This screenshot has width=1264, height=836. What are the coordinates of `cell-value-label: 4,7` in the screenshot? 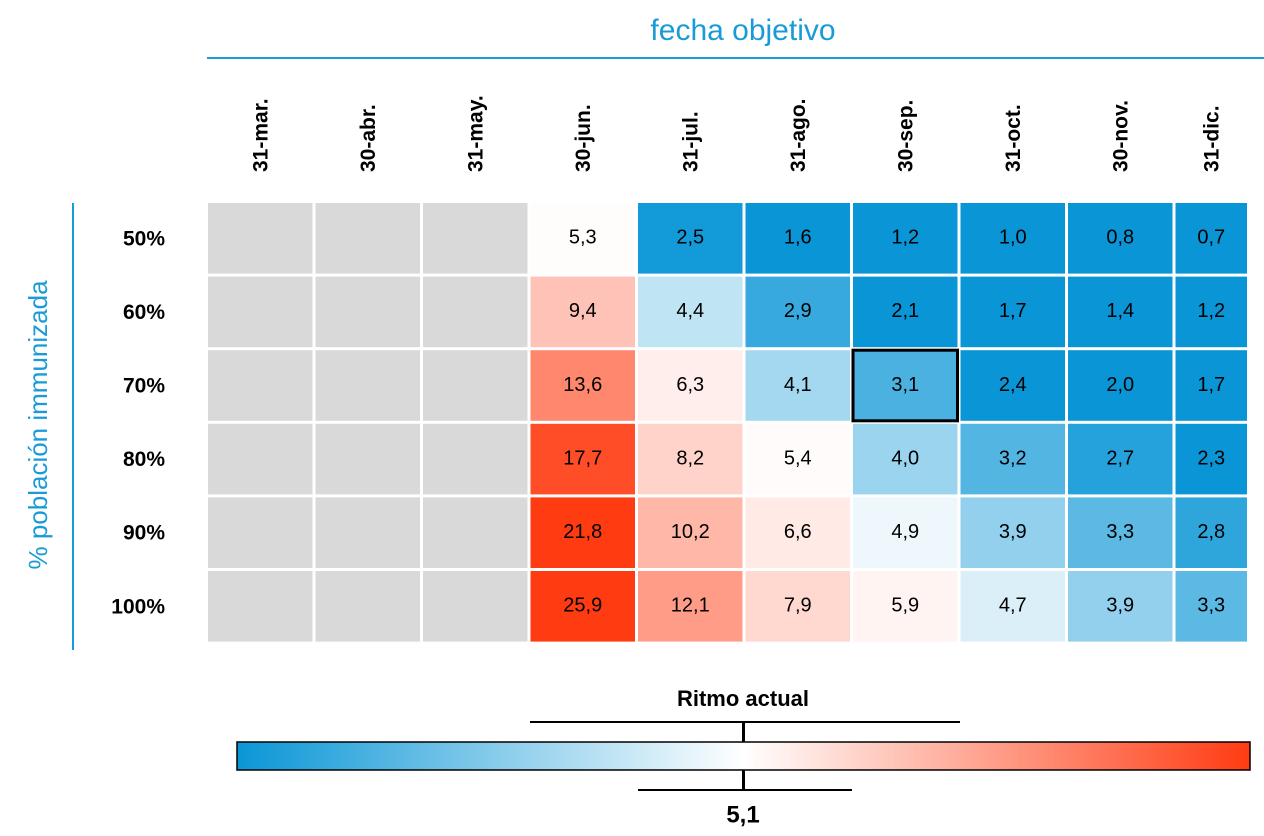 It's located at (1013, 606).